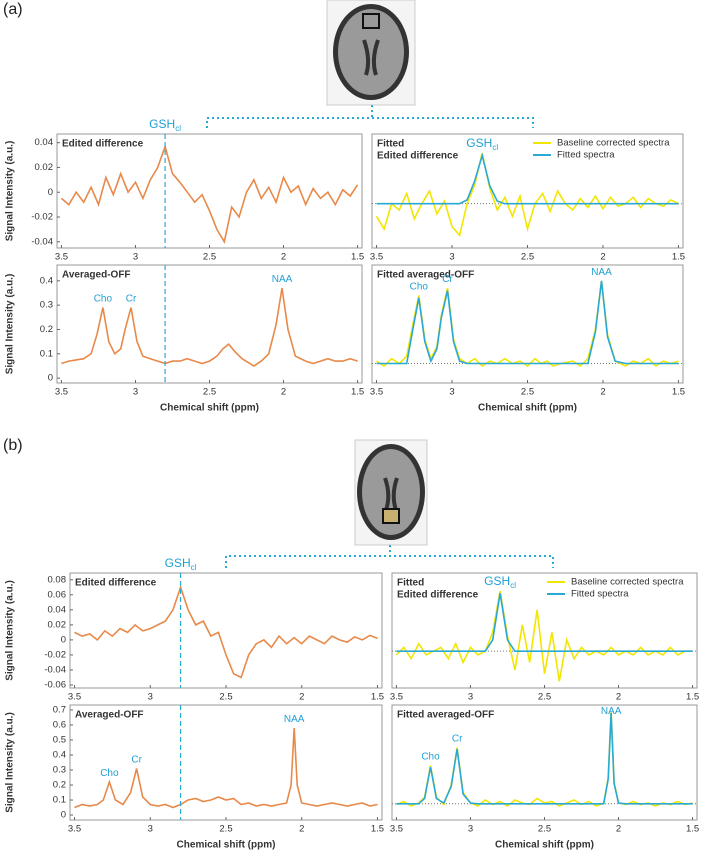 The image size is (709, 858). What do you see at coordinates (391, 492) in the screenshot?
I see `brain-image` at bounding box center [391, 492].